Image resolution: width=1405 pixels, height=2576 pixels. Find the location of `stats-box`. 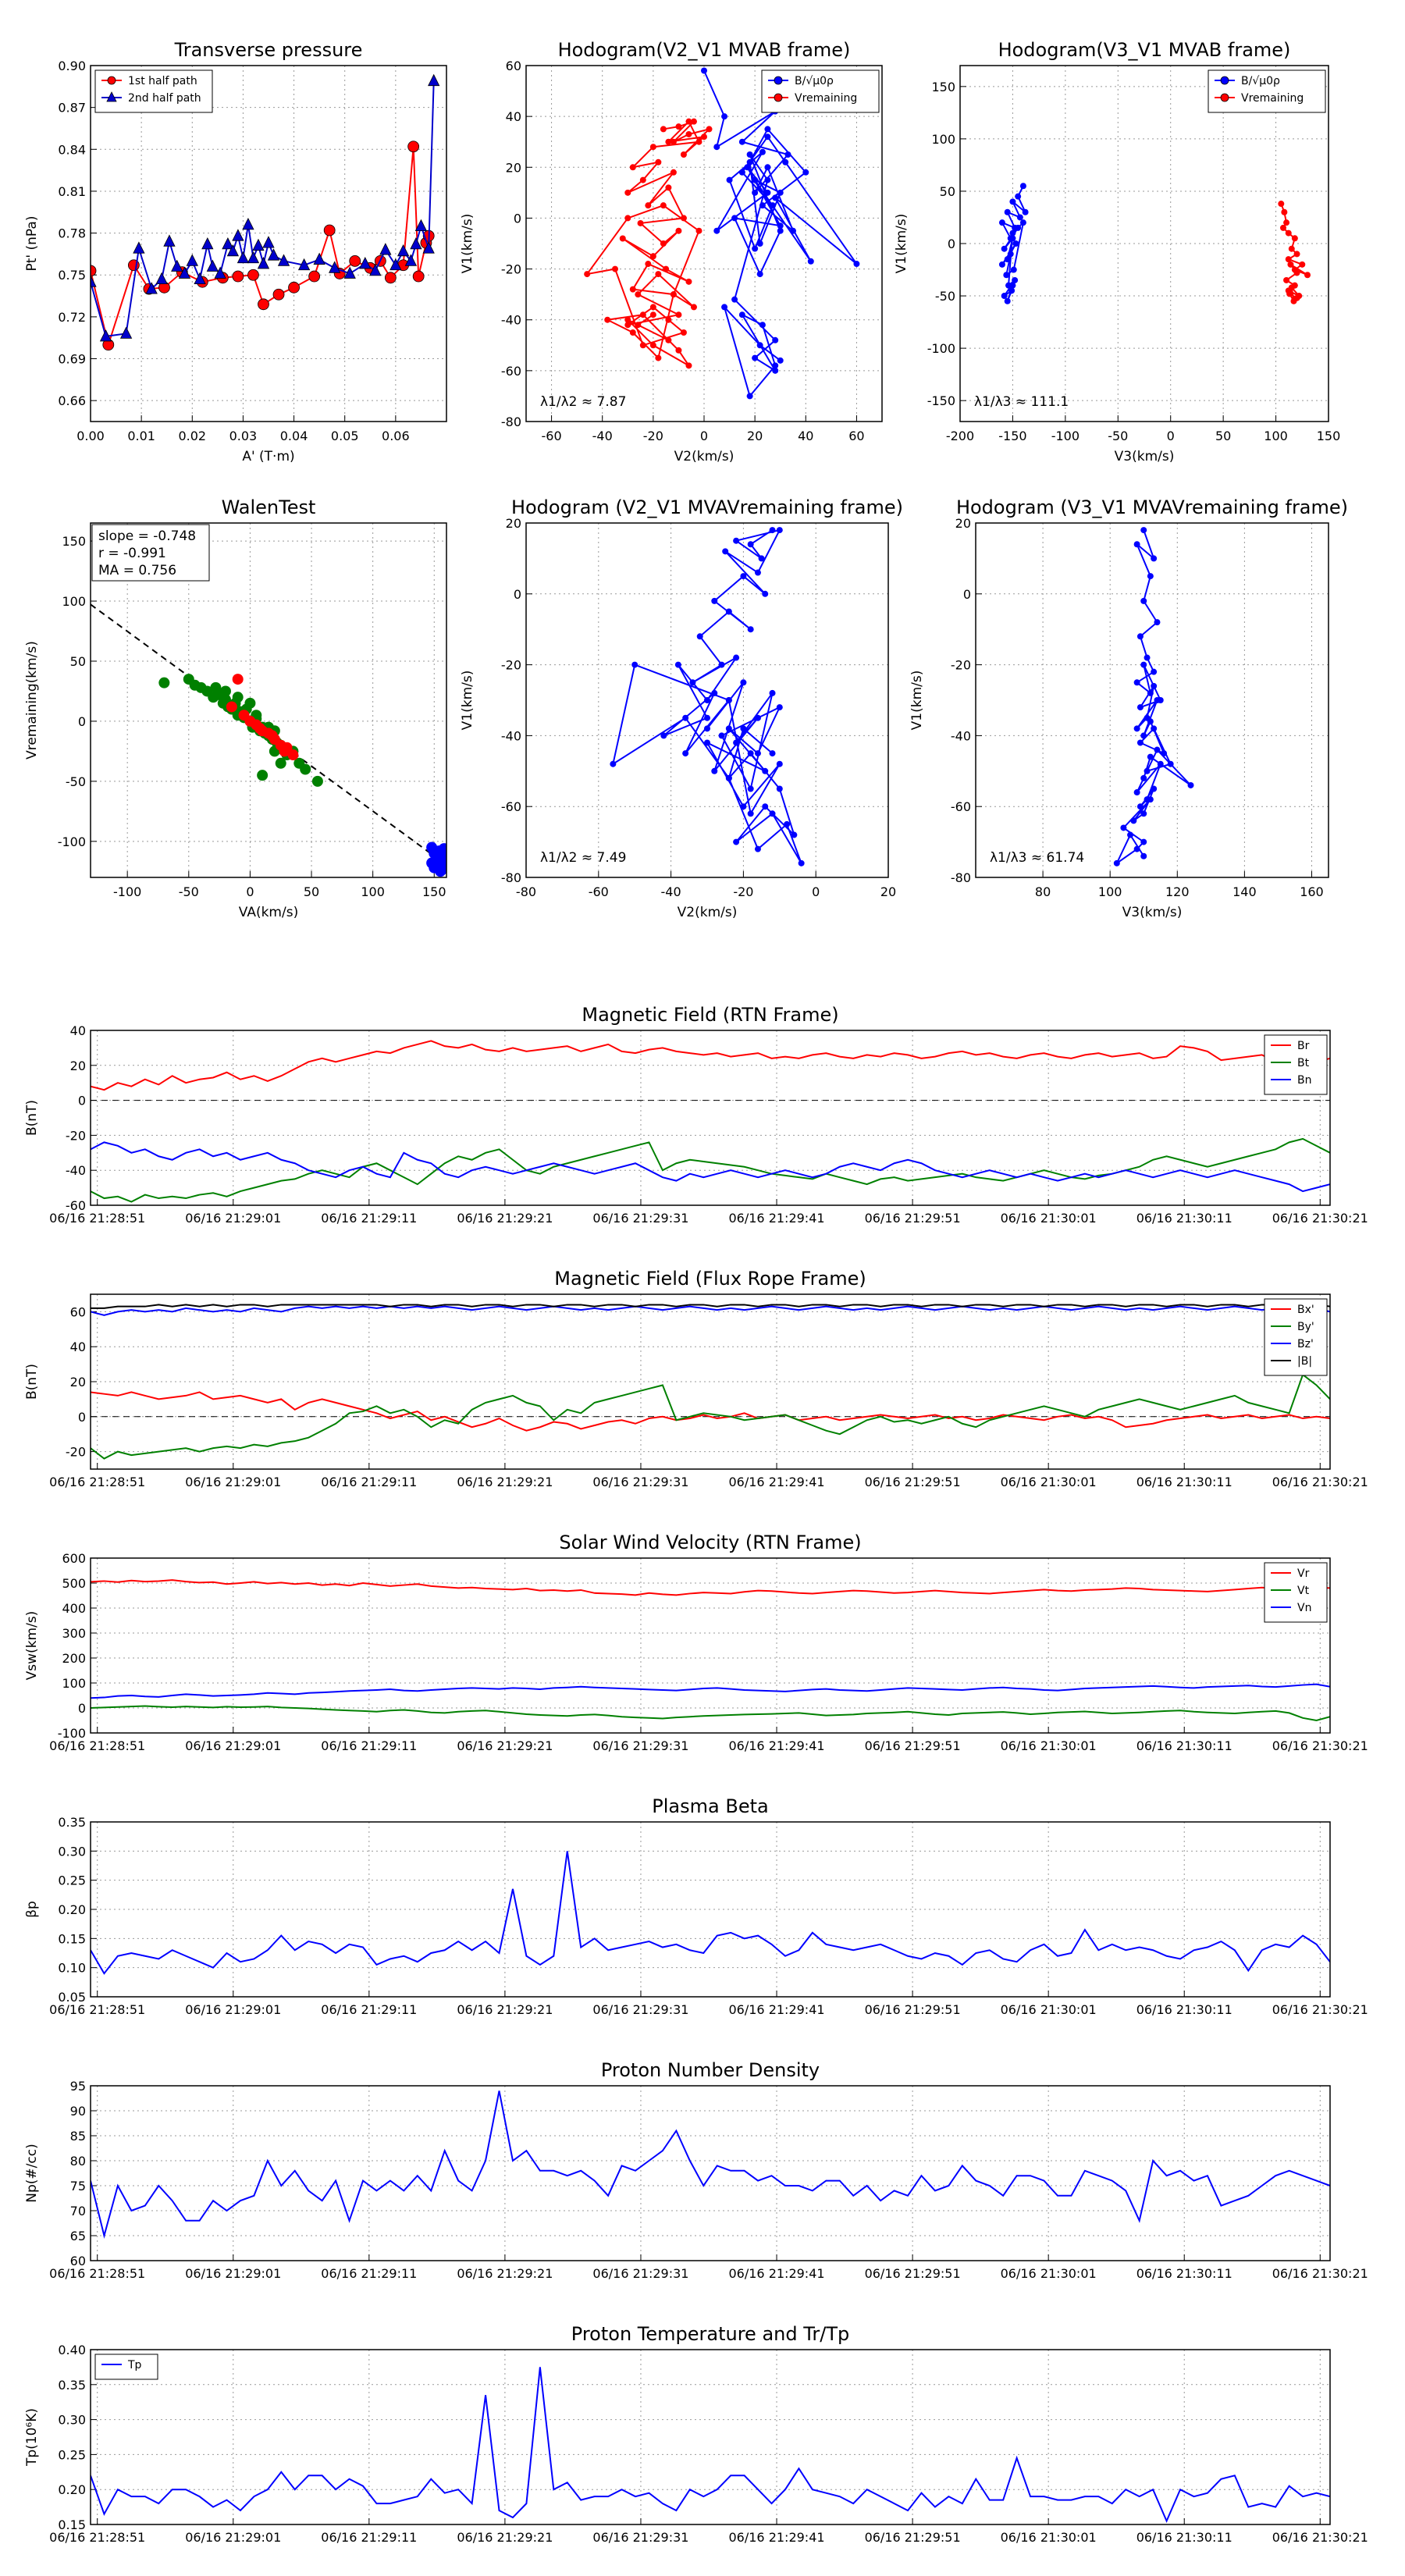

stats-box is located at coordinates (151, 553).